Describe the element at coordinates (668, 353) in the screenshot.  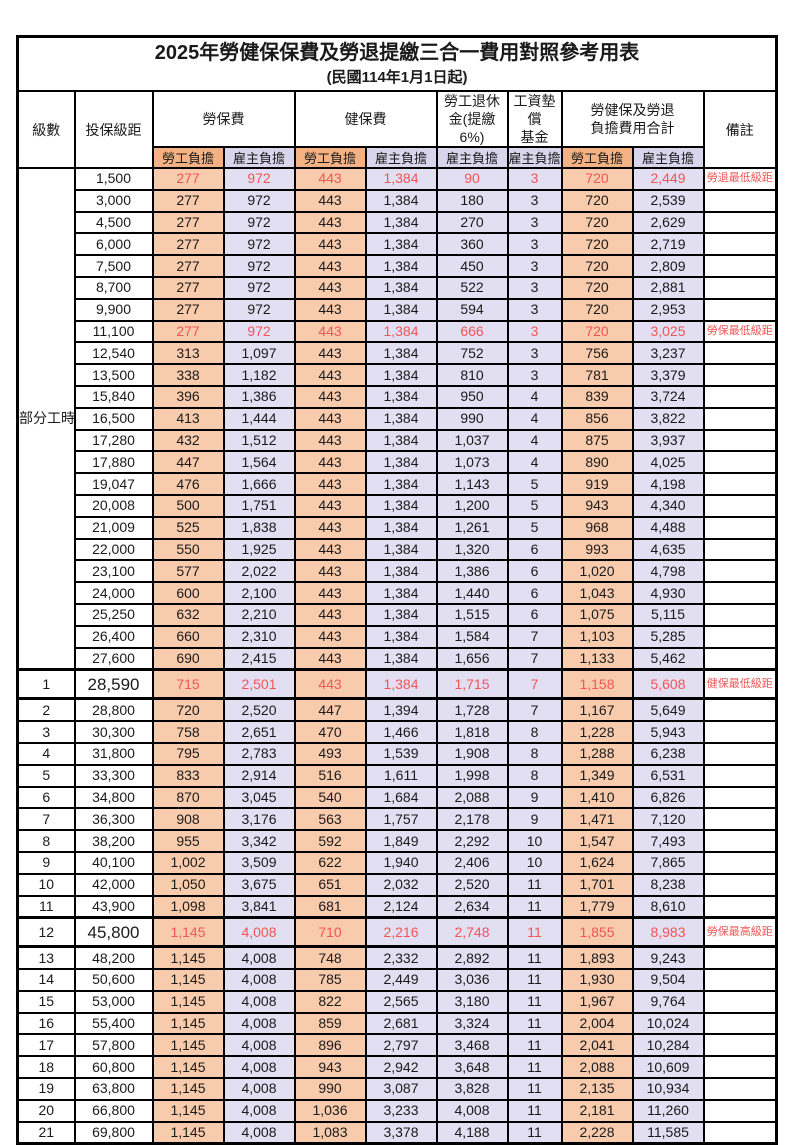
I see `cell-total-employer: 3,237` at that location.